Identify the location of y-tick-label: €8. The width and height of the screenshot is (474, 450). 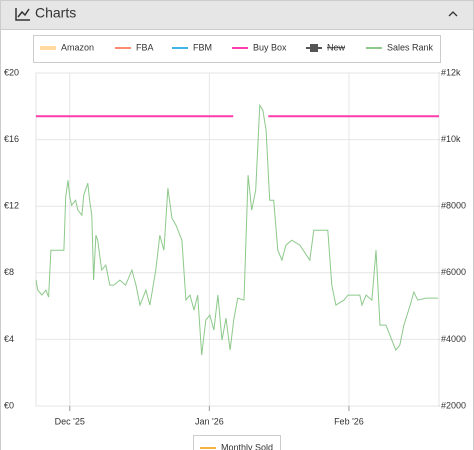
(9, 272).